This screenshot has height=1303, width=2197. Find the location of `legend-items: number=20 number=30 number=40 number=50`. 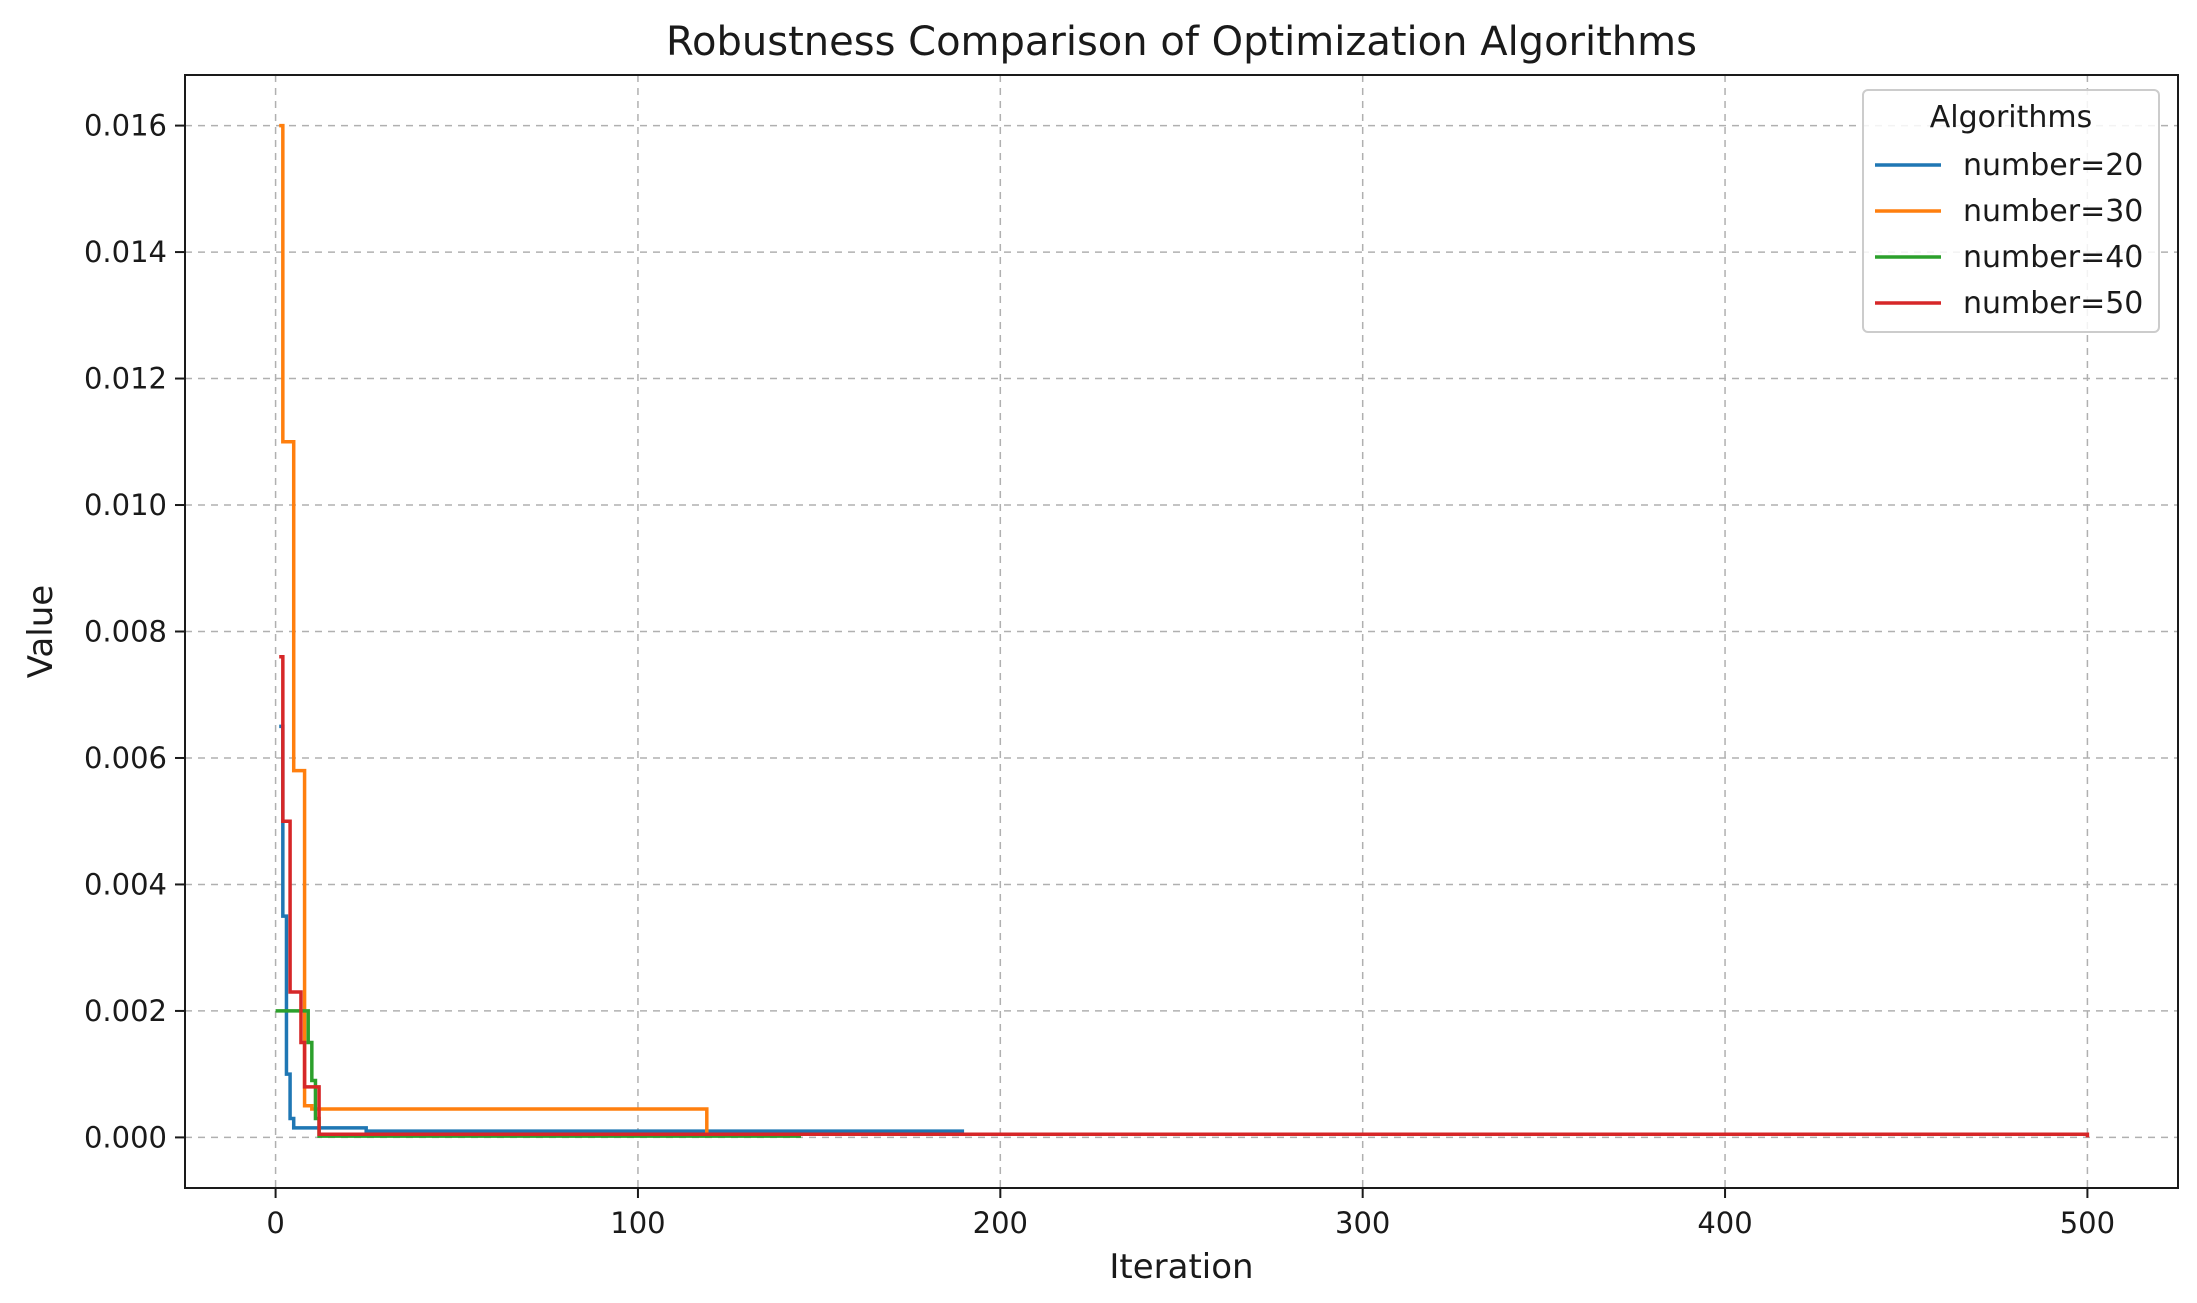

legend-items: number=20 number=30 number=40 number=50 is located at coordinates (2009, 234).